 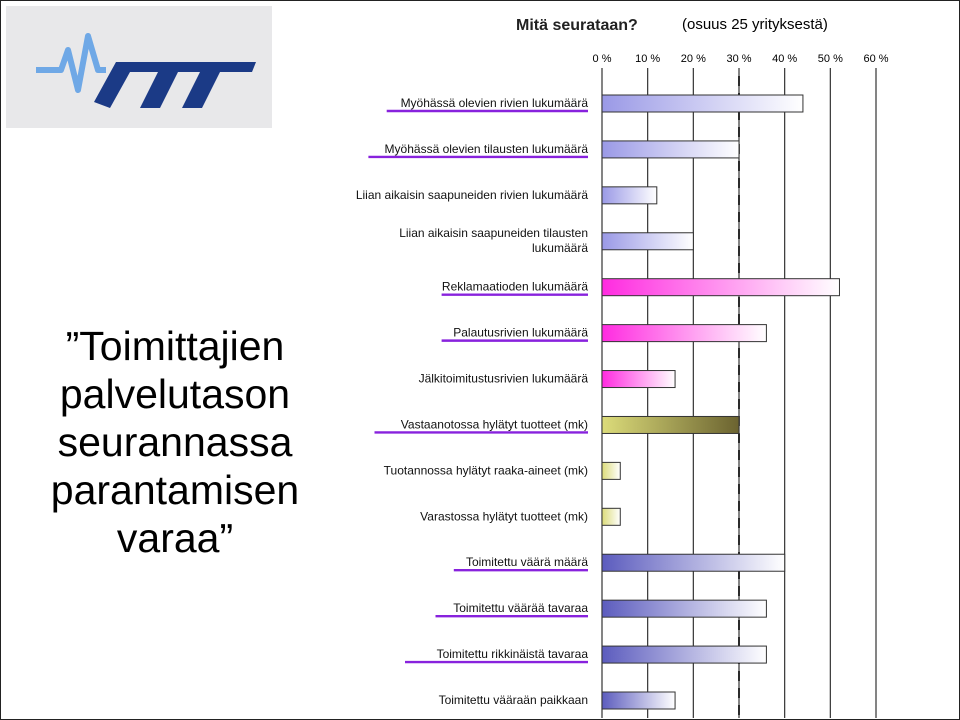 I want to click on category-label: Jälkitoimitustusrivien lukumäärä, so click(x=504, y=379).